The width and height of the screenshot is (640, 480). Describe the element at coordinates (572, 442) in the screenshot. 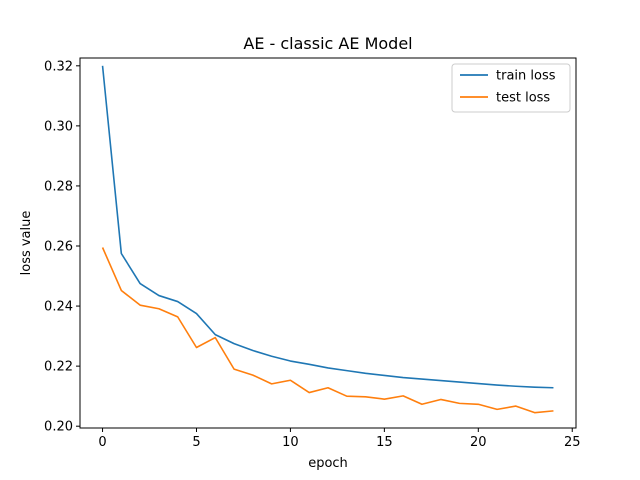

I see `x-tick-label: 25` at that location.